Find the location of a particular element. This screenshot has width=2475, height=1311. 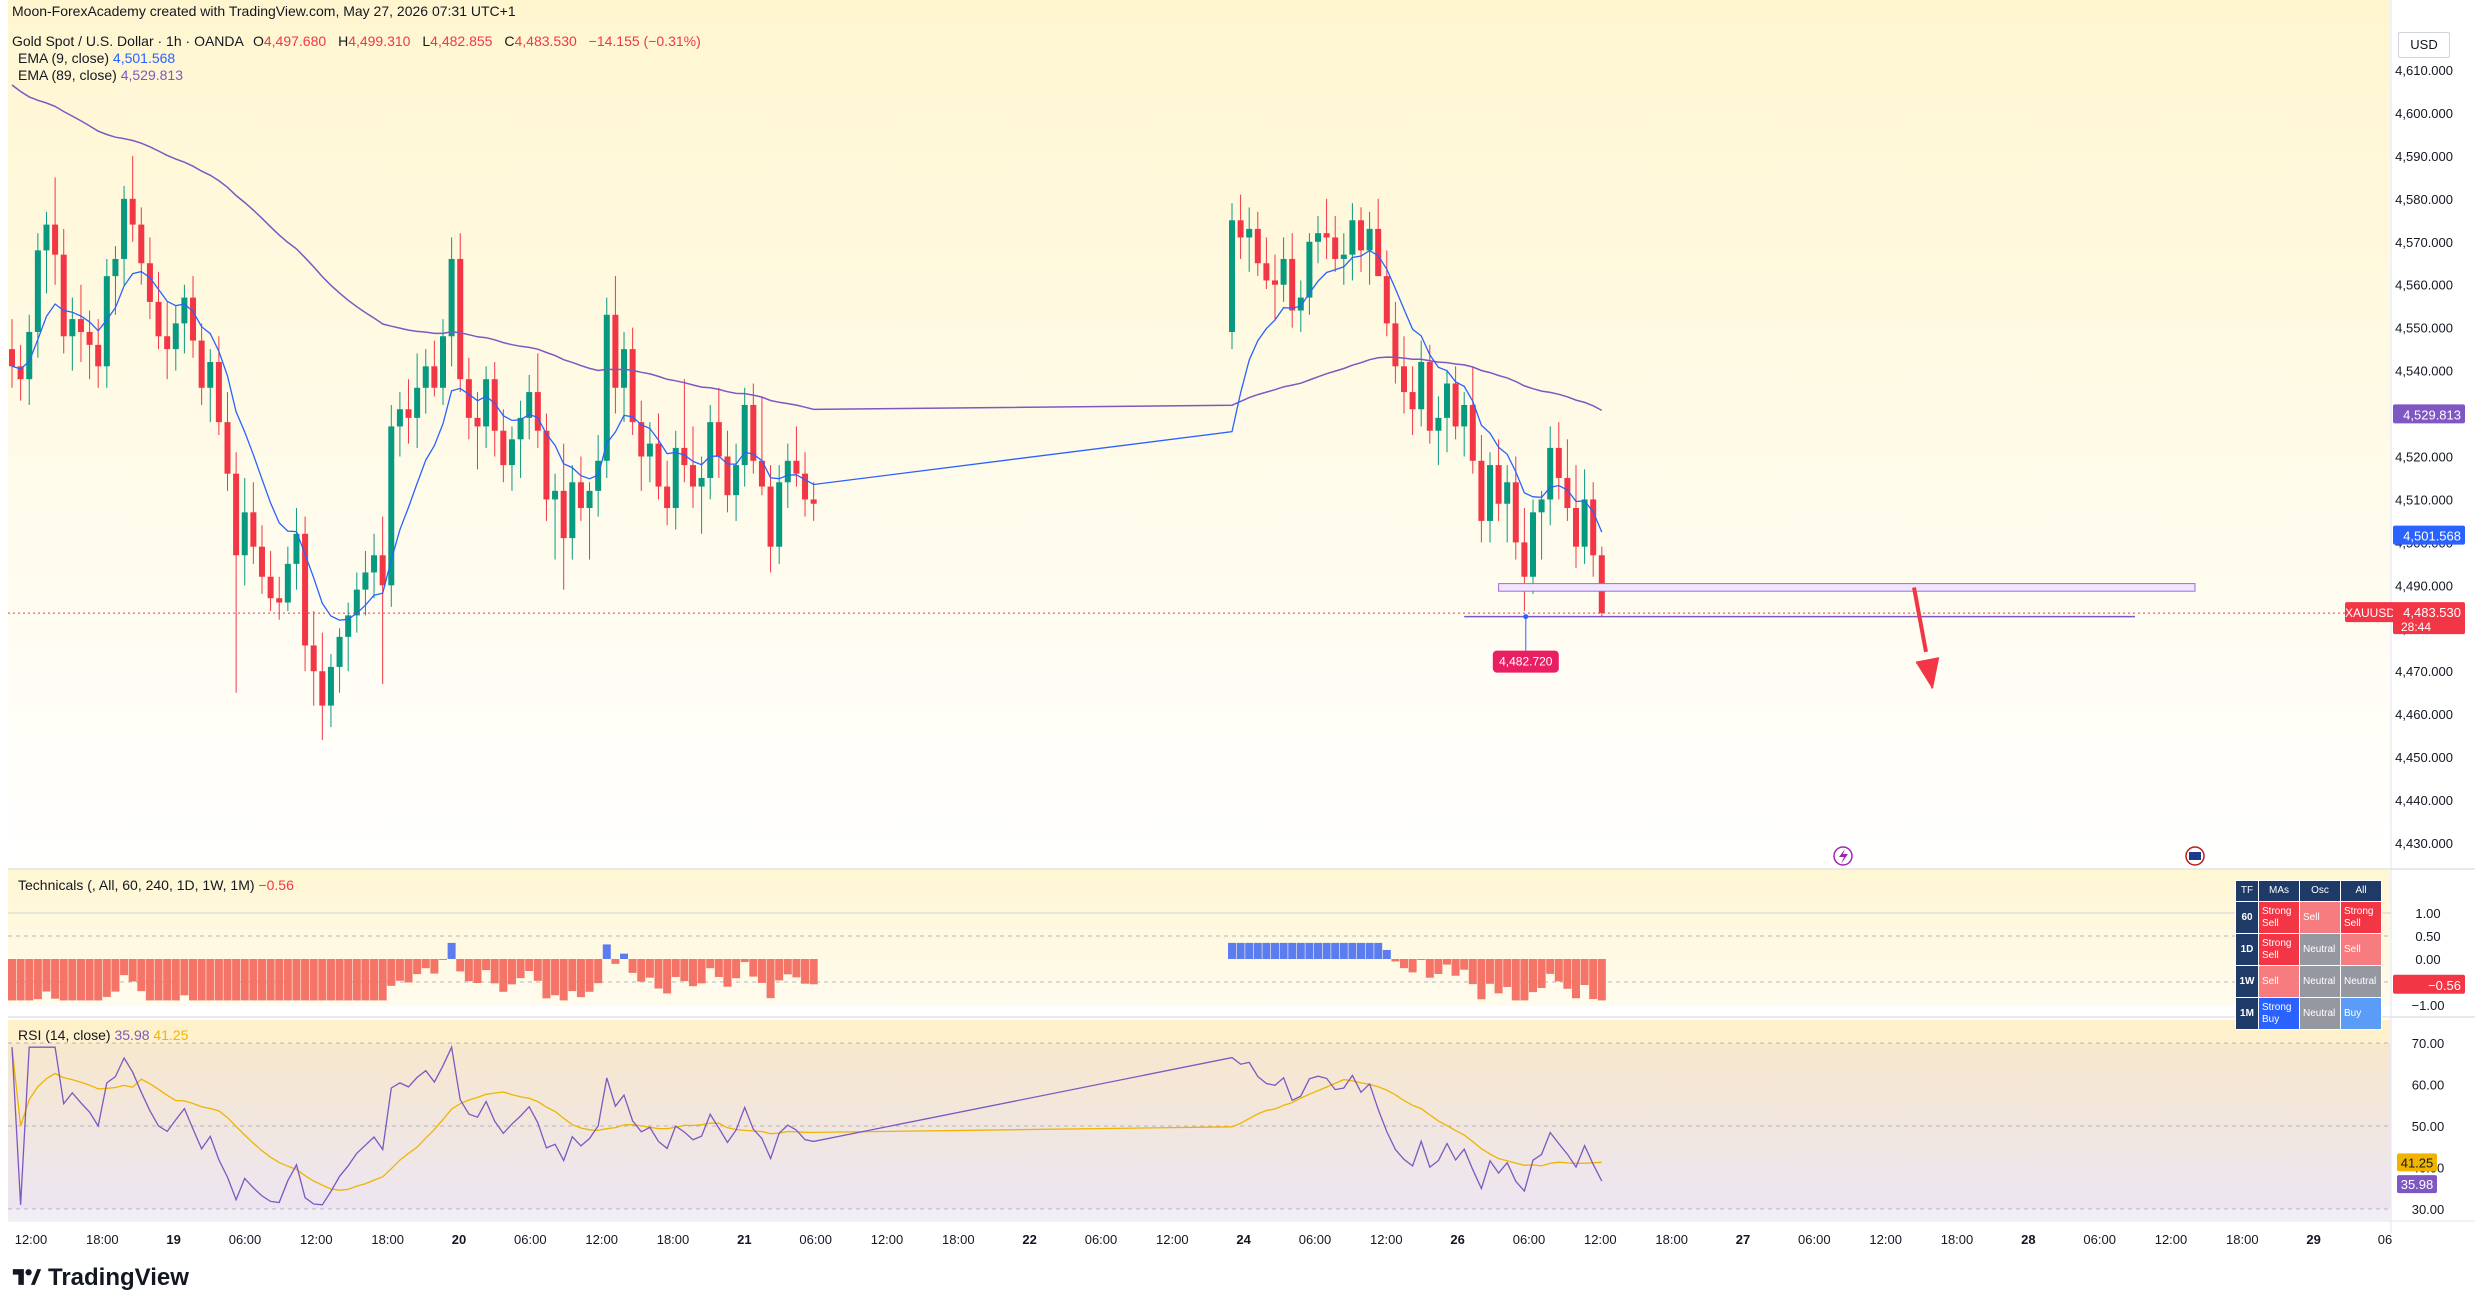

table-cell-mas: Strong Sell is located at coordinates (2279, 917).